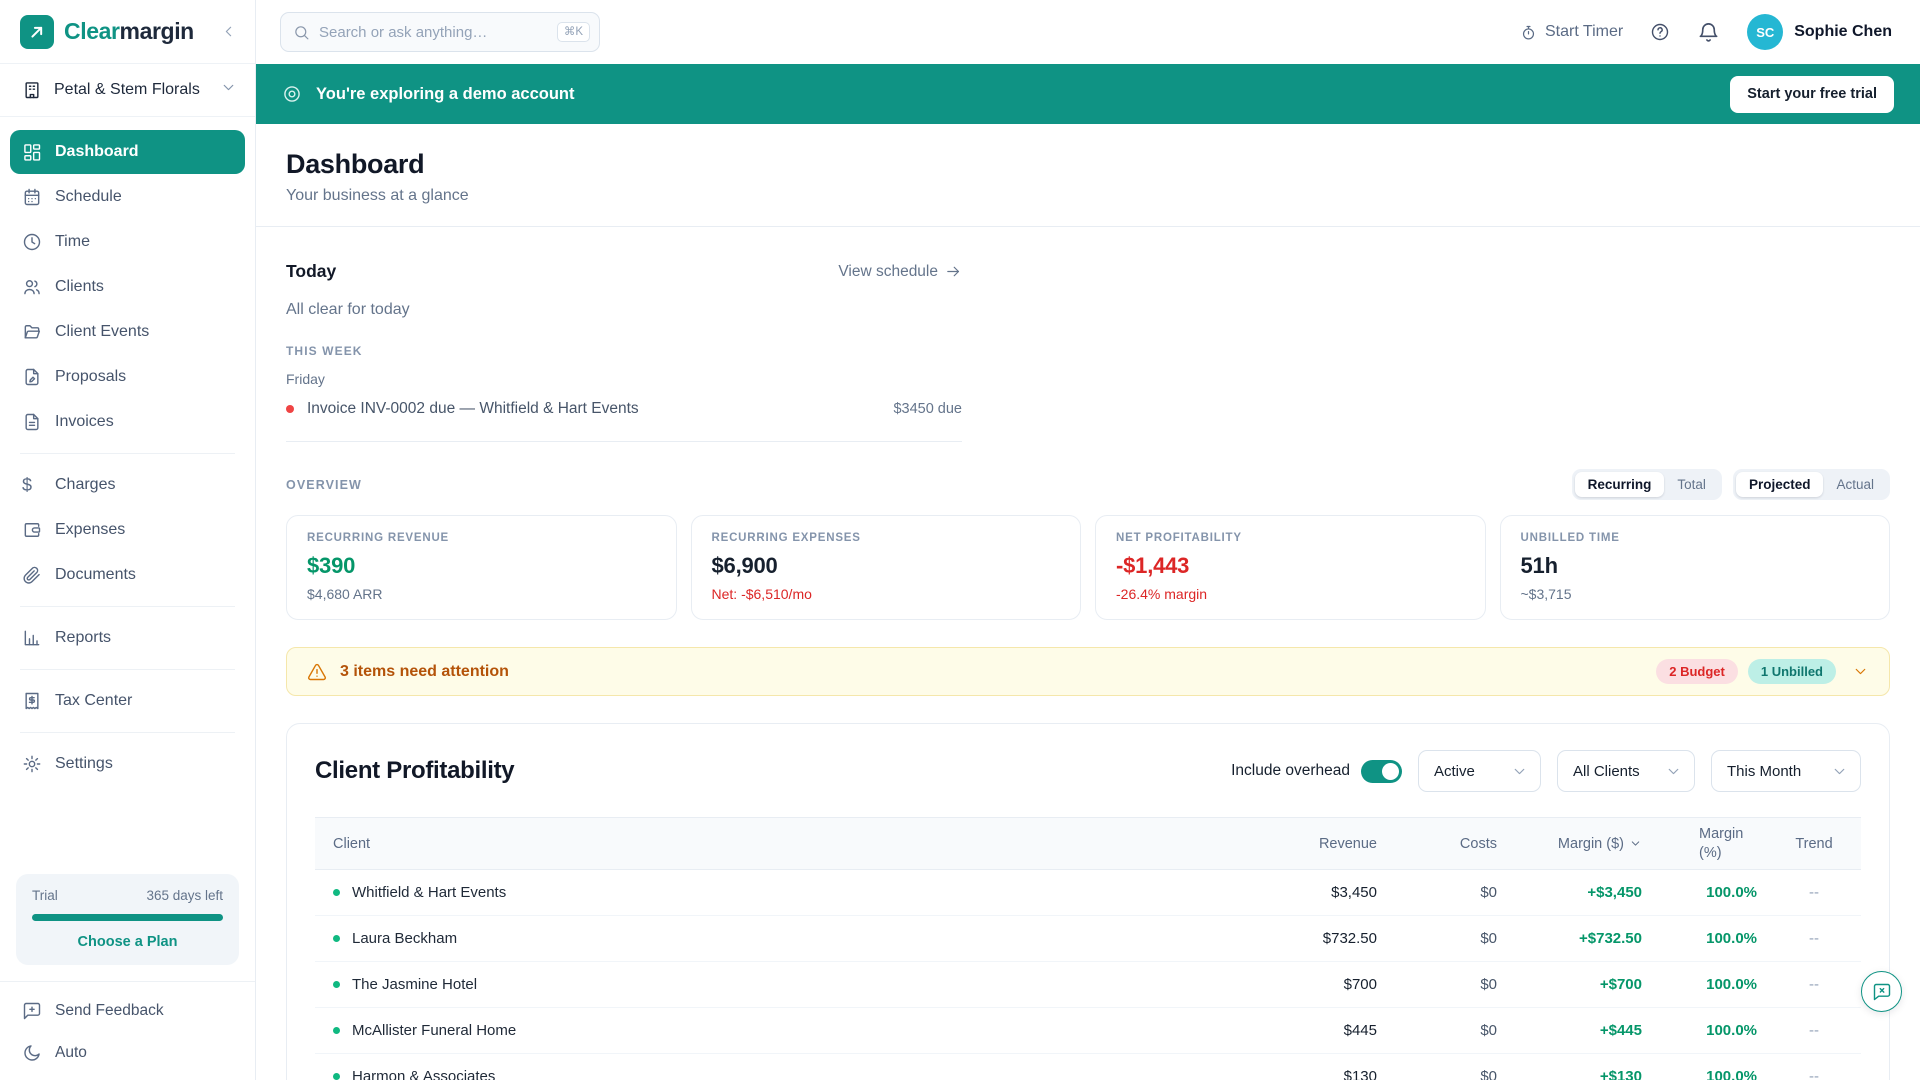  Describe the element at coordinates (127, 332) in the screenshot. I see `sidebar-item-client-events: Client Events` at that location.